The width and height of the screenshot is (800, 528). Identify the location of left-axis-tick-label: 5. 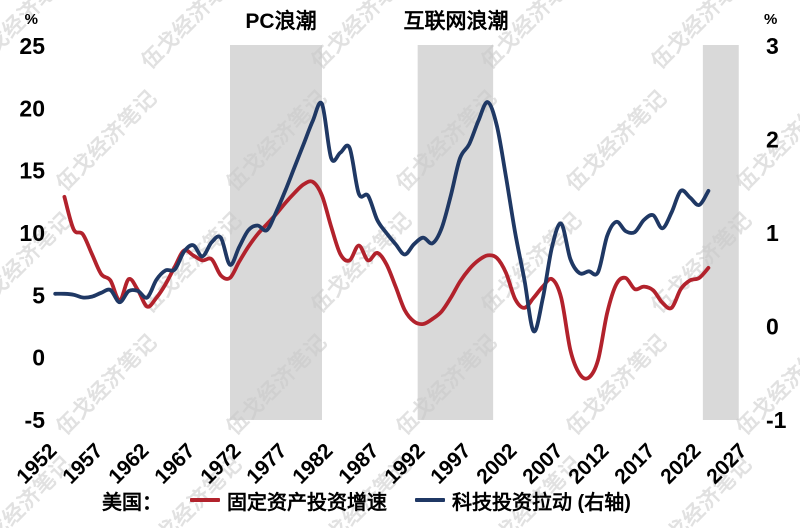
(38, 295).